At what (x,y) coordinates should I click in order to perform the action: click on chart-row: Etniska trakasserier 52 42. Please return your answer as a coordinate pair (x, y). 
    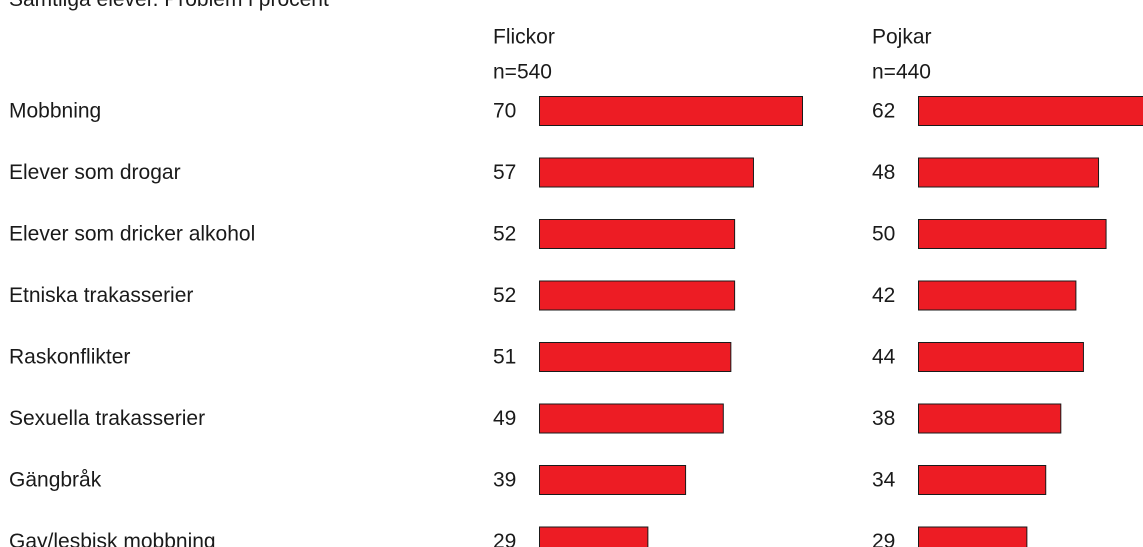
    Looking at the image, I should click on (543, 295).